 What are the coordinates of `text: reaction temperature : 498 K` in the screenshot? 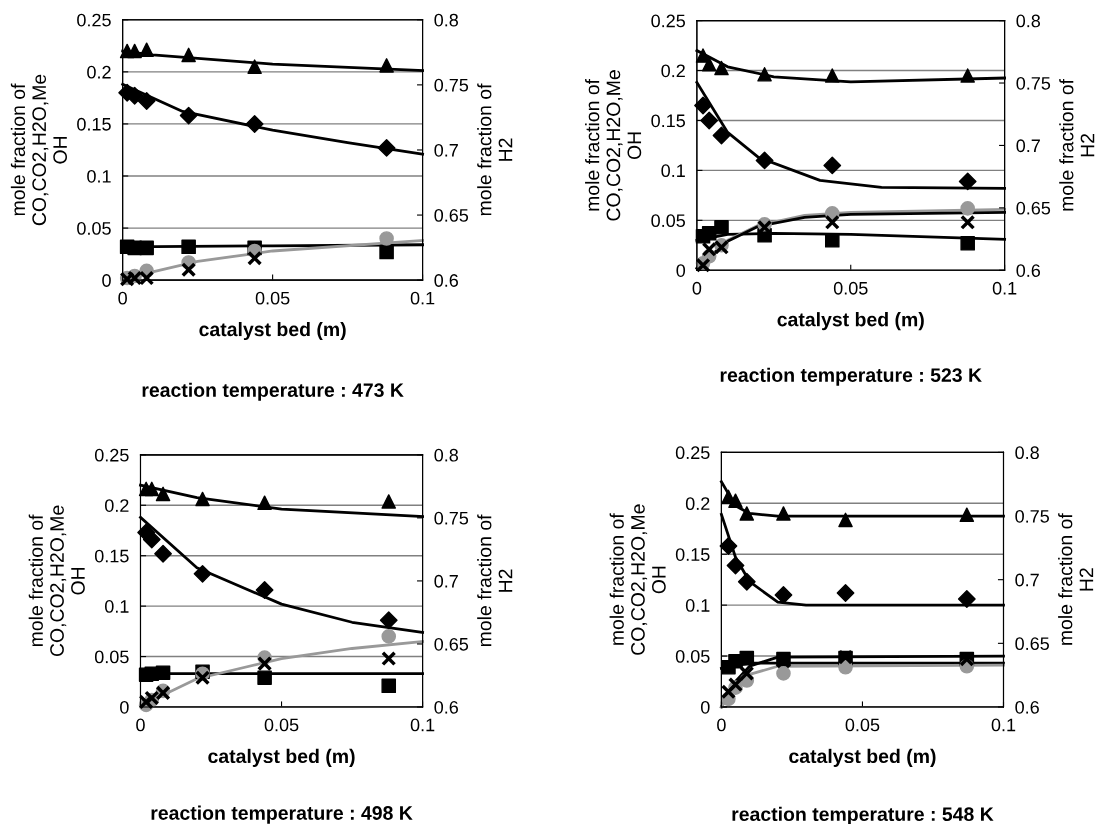 It's located at (282, 814).